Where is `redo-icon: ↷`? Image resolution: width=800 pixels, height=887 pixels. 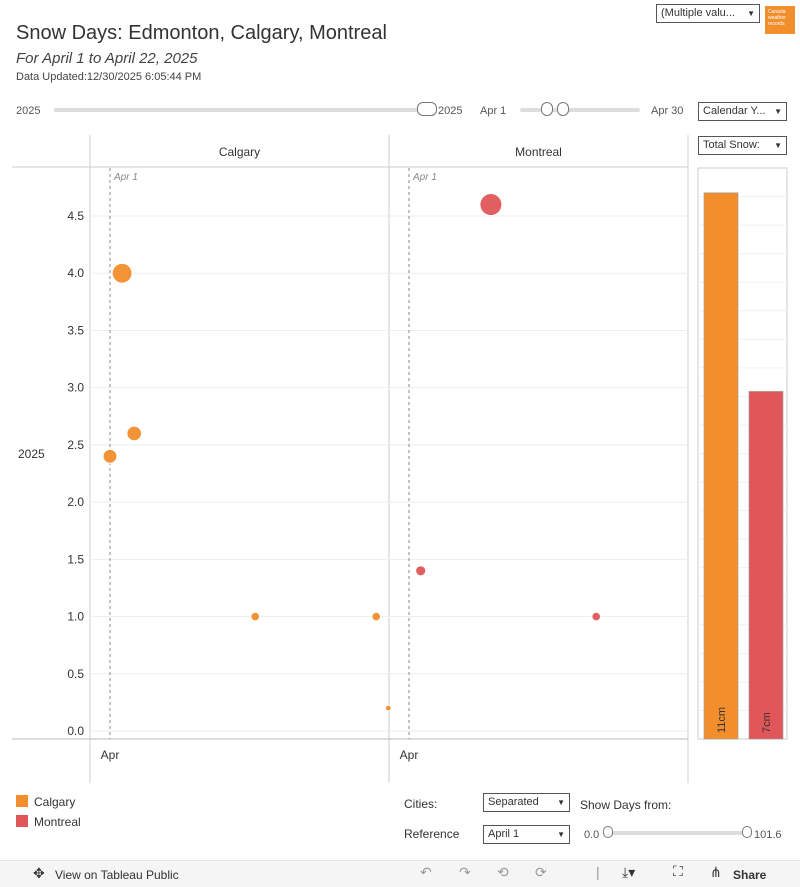
redo-icon: ↷ is located at coordinates (465, 872).